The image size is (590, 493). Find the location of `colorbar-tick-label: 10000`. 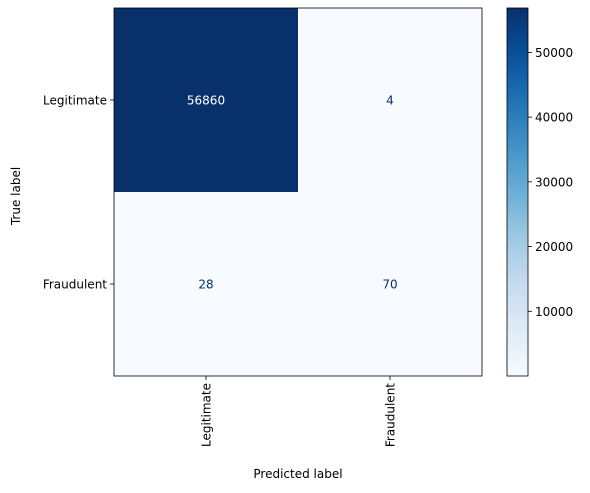

colorbar-tick-label: 10000 is located at coordinates (554, 312).